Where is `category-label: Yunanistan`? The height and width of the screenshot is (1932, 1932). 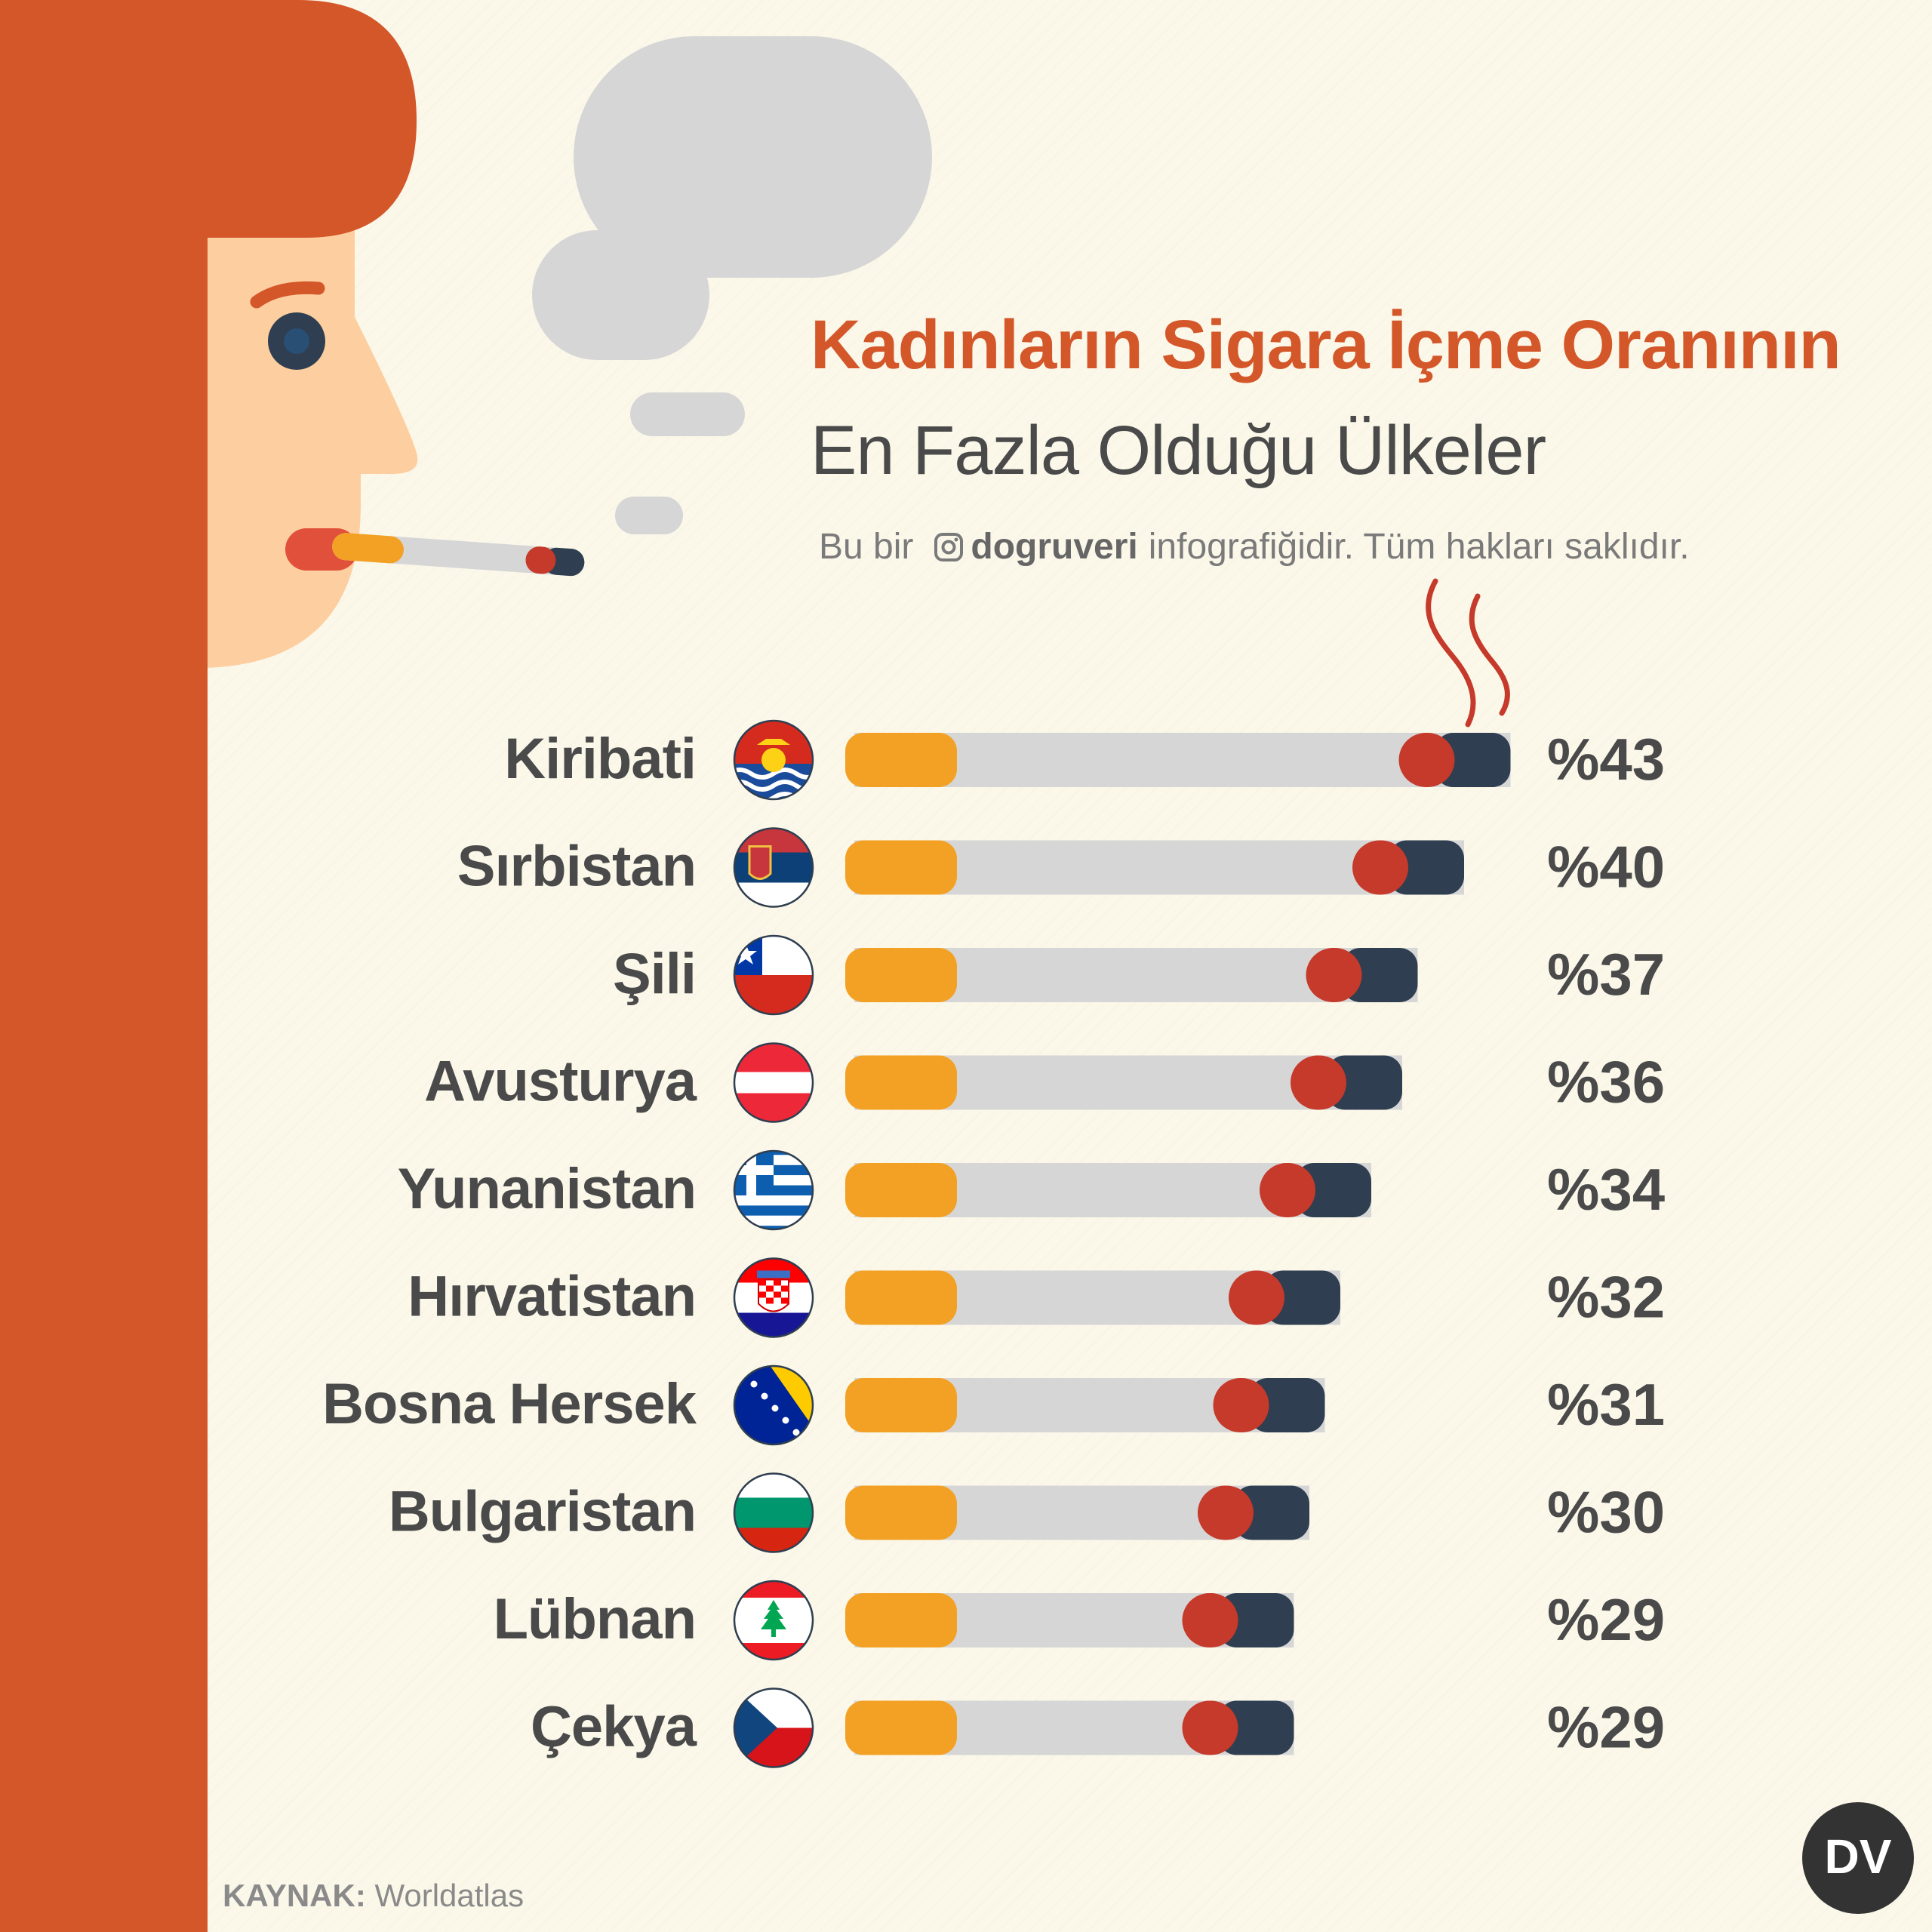
category-label: Yunanistan is located at coordinates (547, 1189).